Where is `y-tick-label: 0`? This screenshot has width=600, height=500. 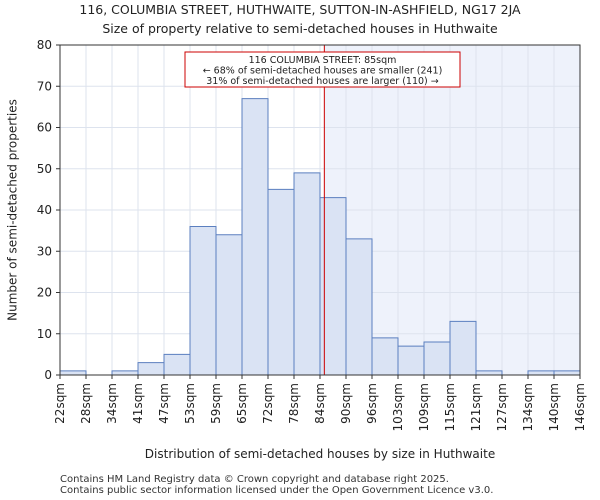 y-tick-label: 0 is located at coordinates (48, 375).